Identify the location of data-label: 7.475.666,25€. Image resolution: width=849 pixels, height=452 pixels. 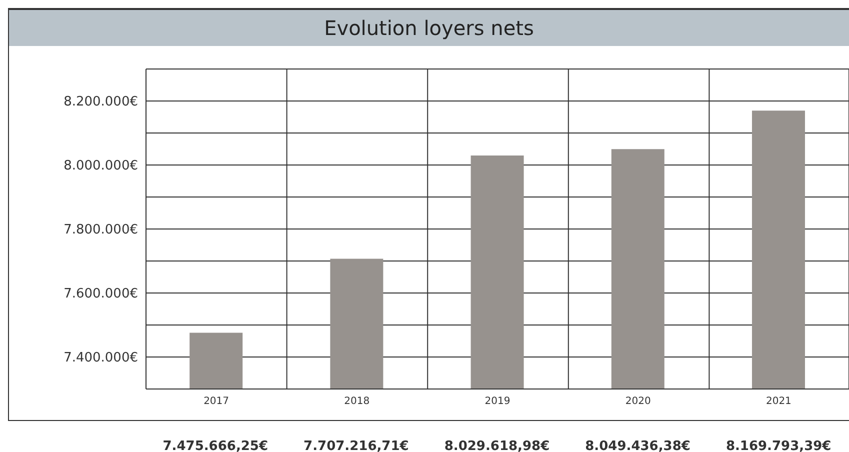
(216, 445).